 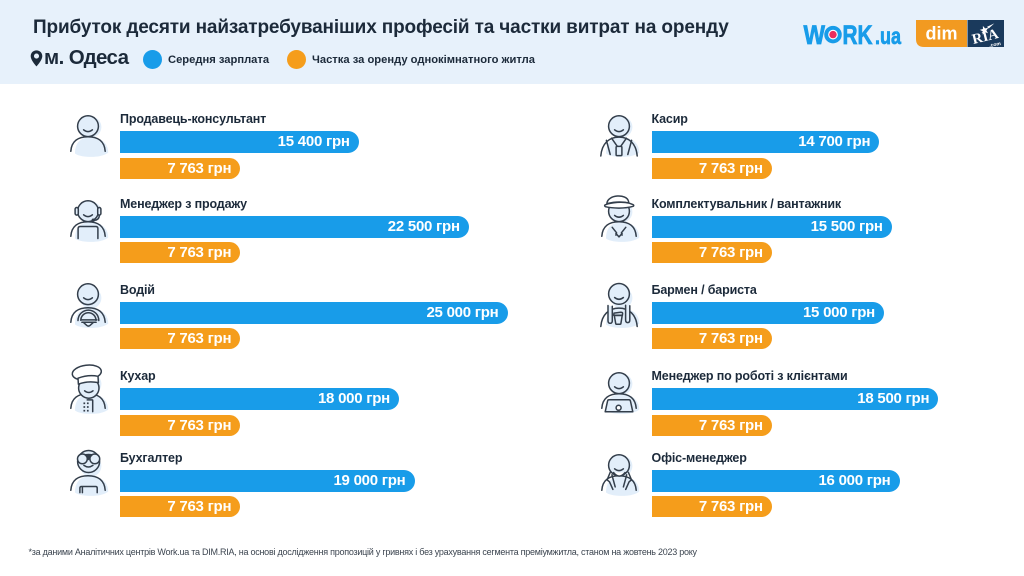 I want to click on svg-text: RIA, so click(x=986, y=36).